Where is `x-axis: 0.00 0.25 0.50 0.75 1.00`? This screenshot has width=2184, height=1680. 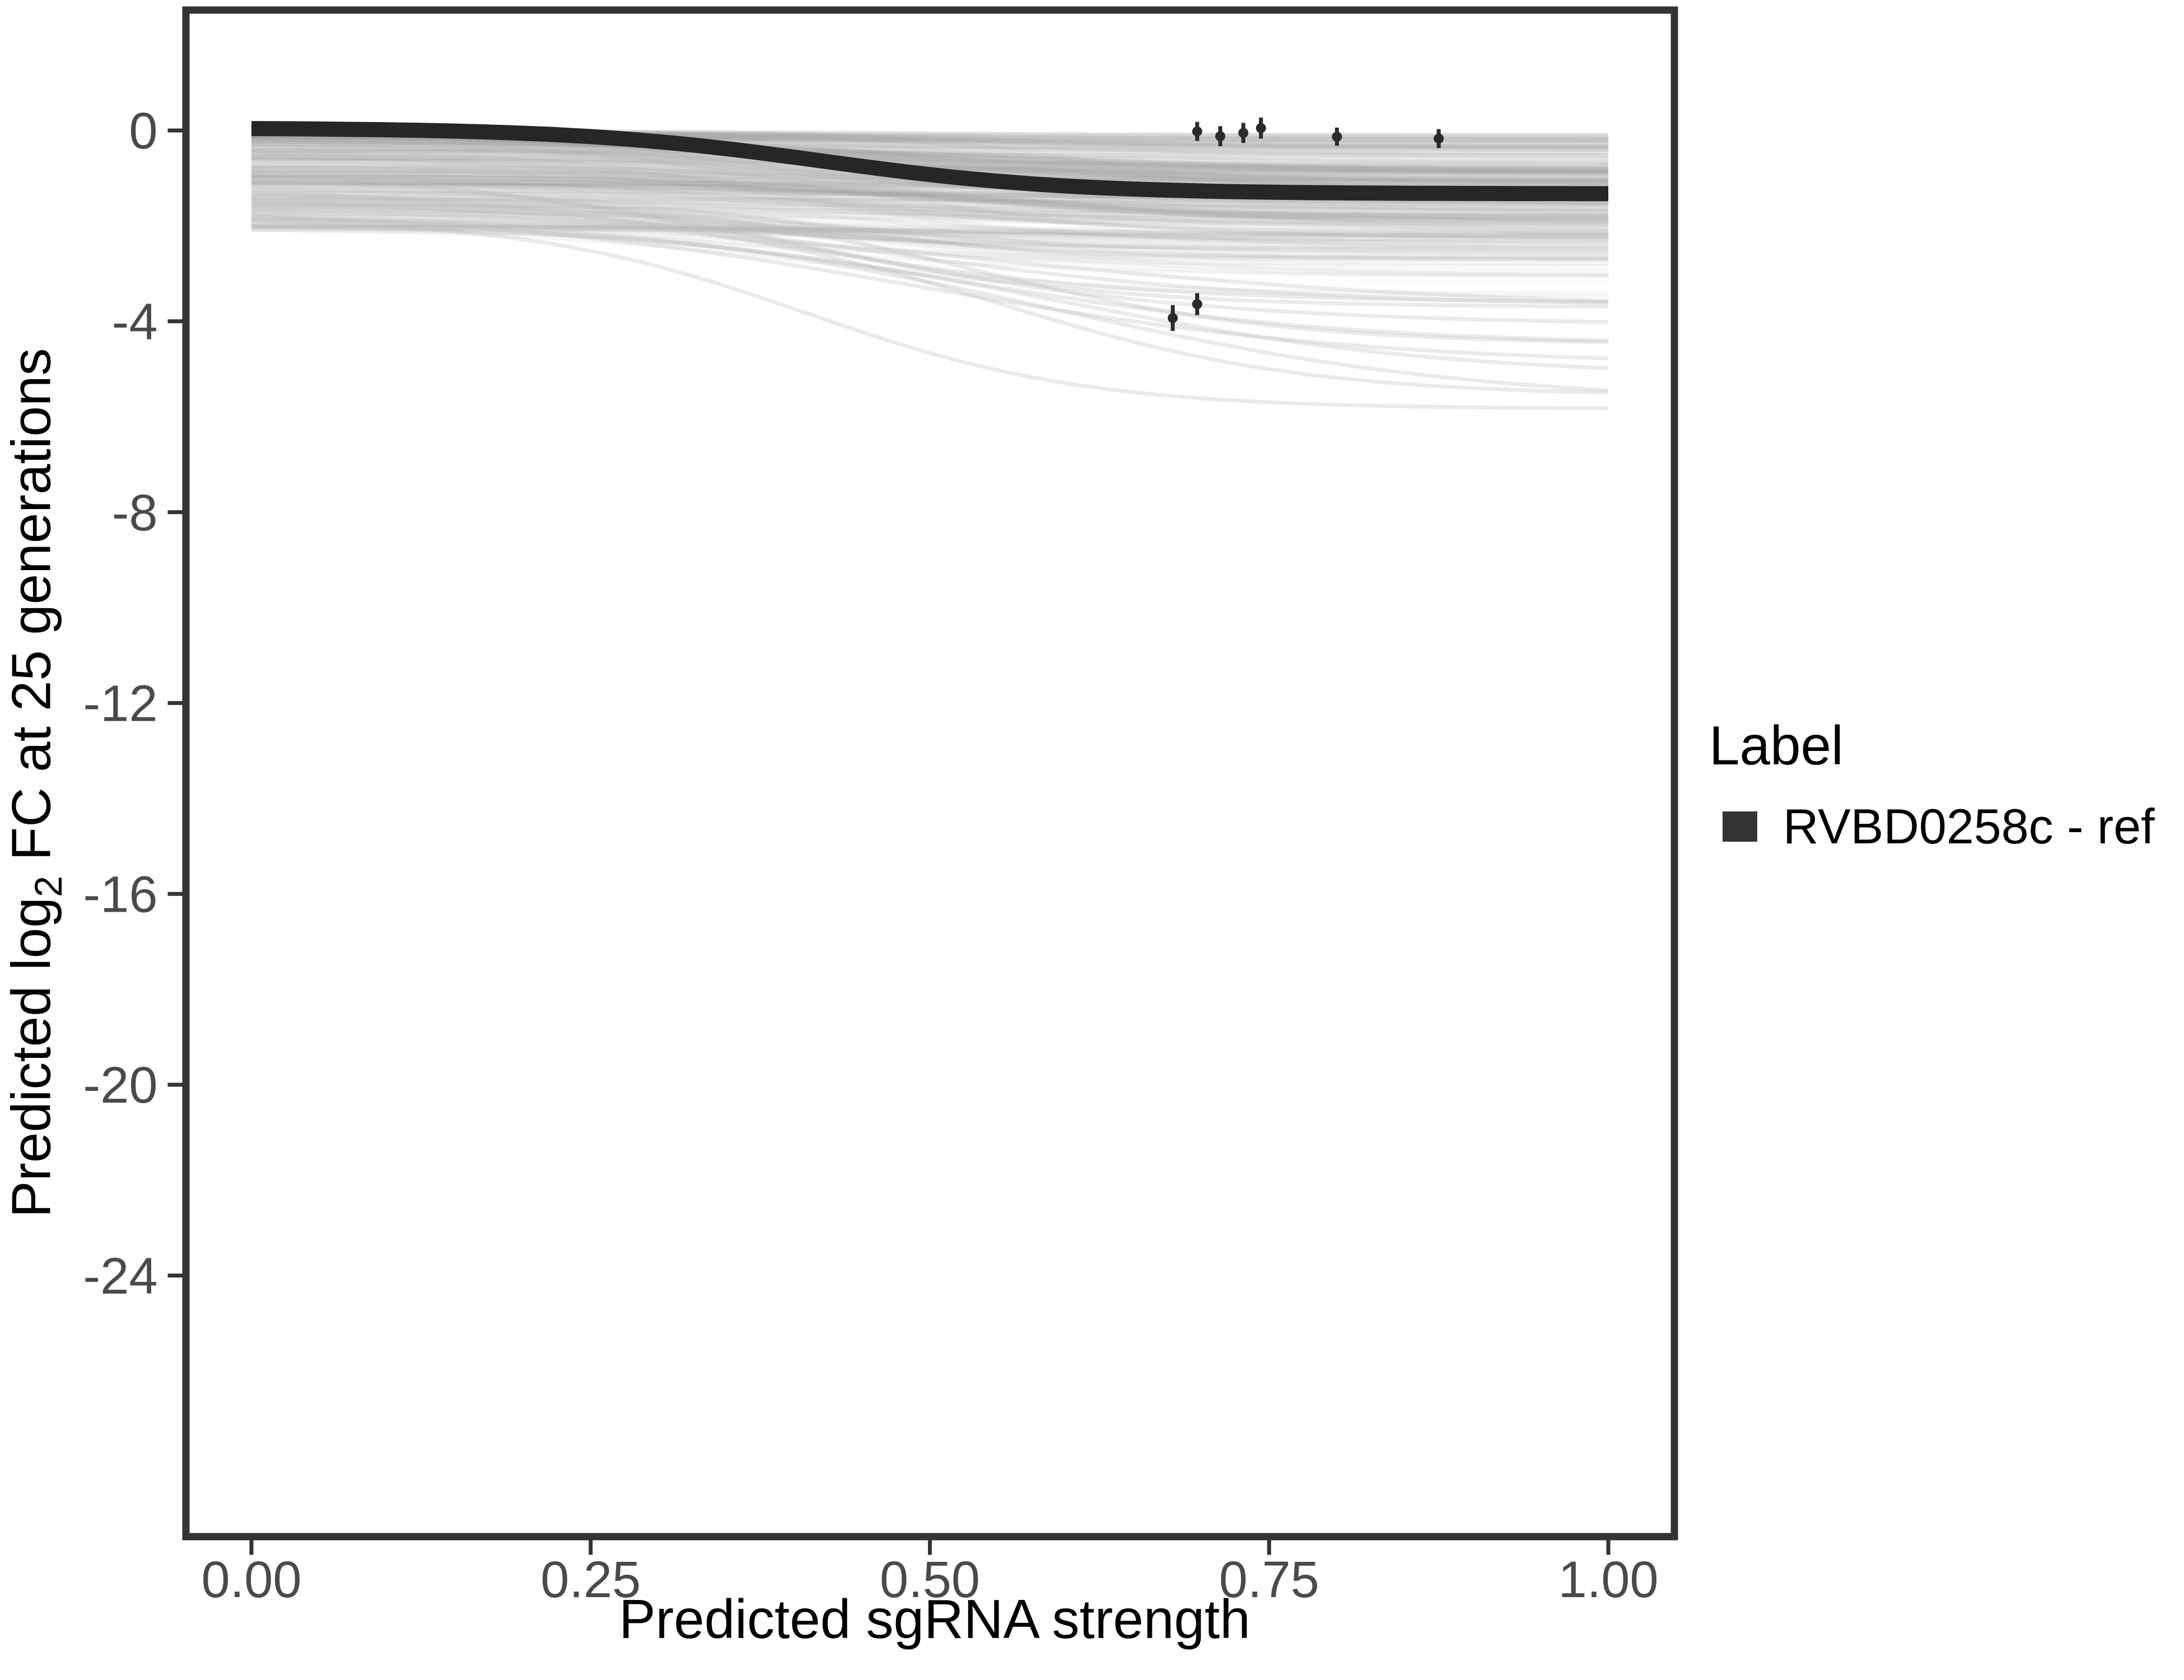 x-axis: 0.00 0.25 0.50 0.75 1.00 is located at coordinates (930, 1574).